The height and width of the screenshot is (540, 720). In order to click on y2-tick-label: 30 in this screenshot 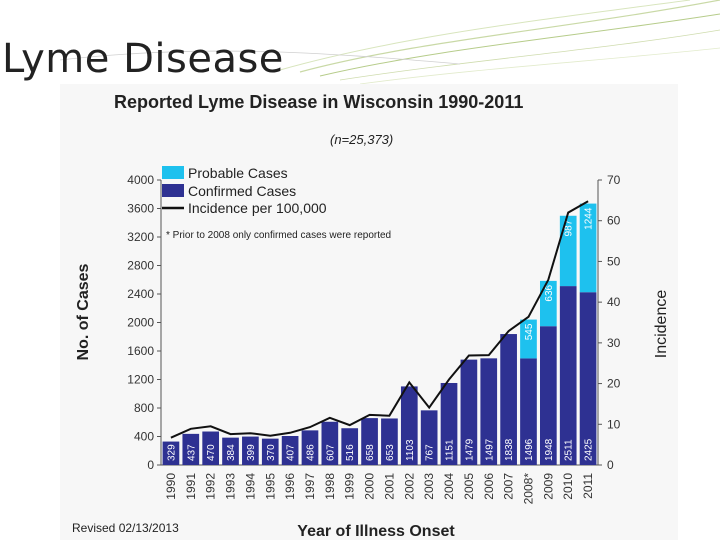, I will do `click(614, 343)`.